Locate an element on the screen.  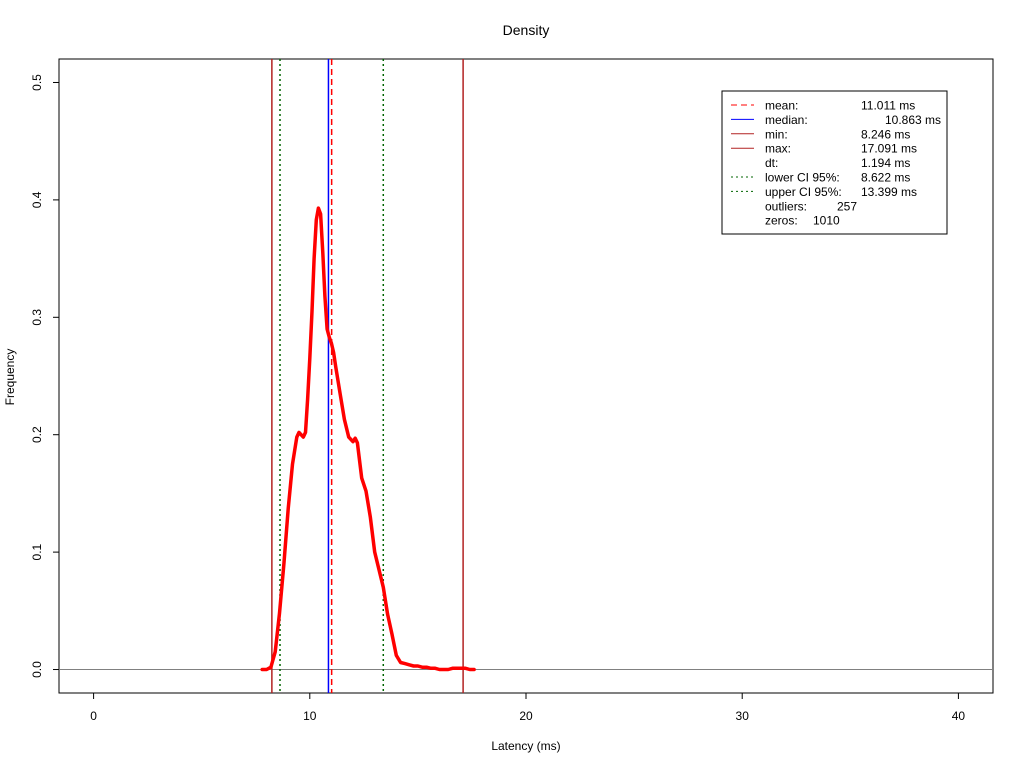
legend-value-outliers: 257 is located at coordinates (847, 206).